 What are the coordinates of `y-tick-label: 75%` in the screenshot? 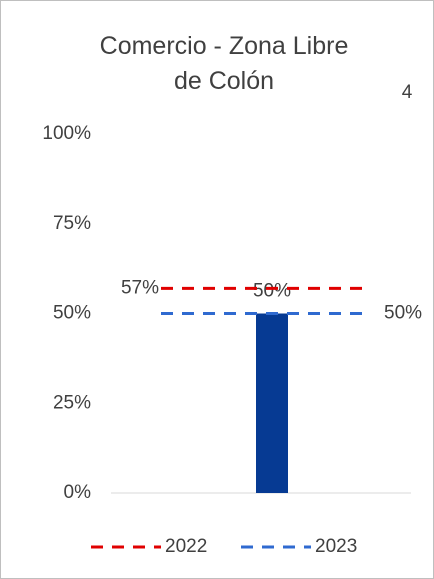 It's located at (72, 223).